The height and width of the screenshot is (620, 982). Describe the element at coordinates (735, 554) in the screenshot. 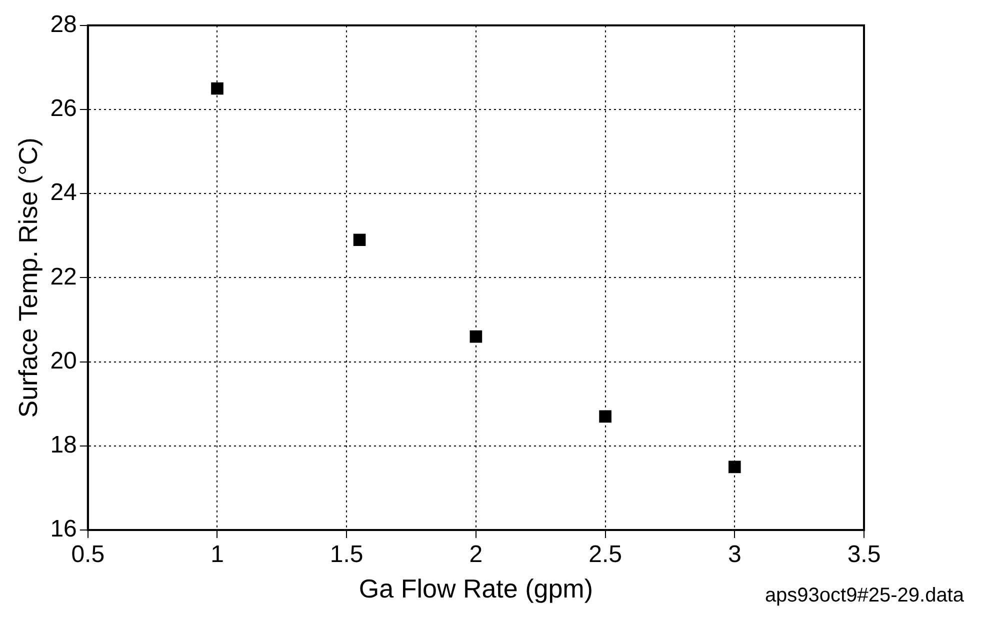

I see `x-tick-label: 3` at that location.